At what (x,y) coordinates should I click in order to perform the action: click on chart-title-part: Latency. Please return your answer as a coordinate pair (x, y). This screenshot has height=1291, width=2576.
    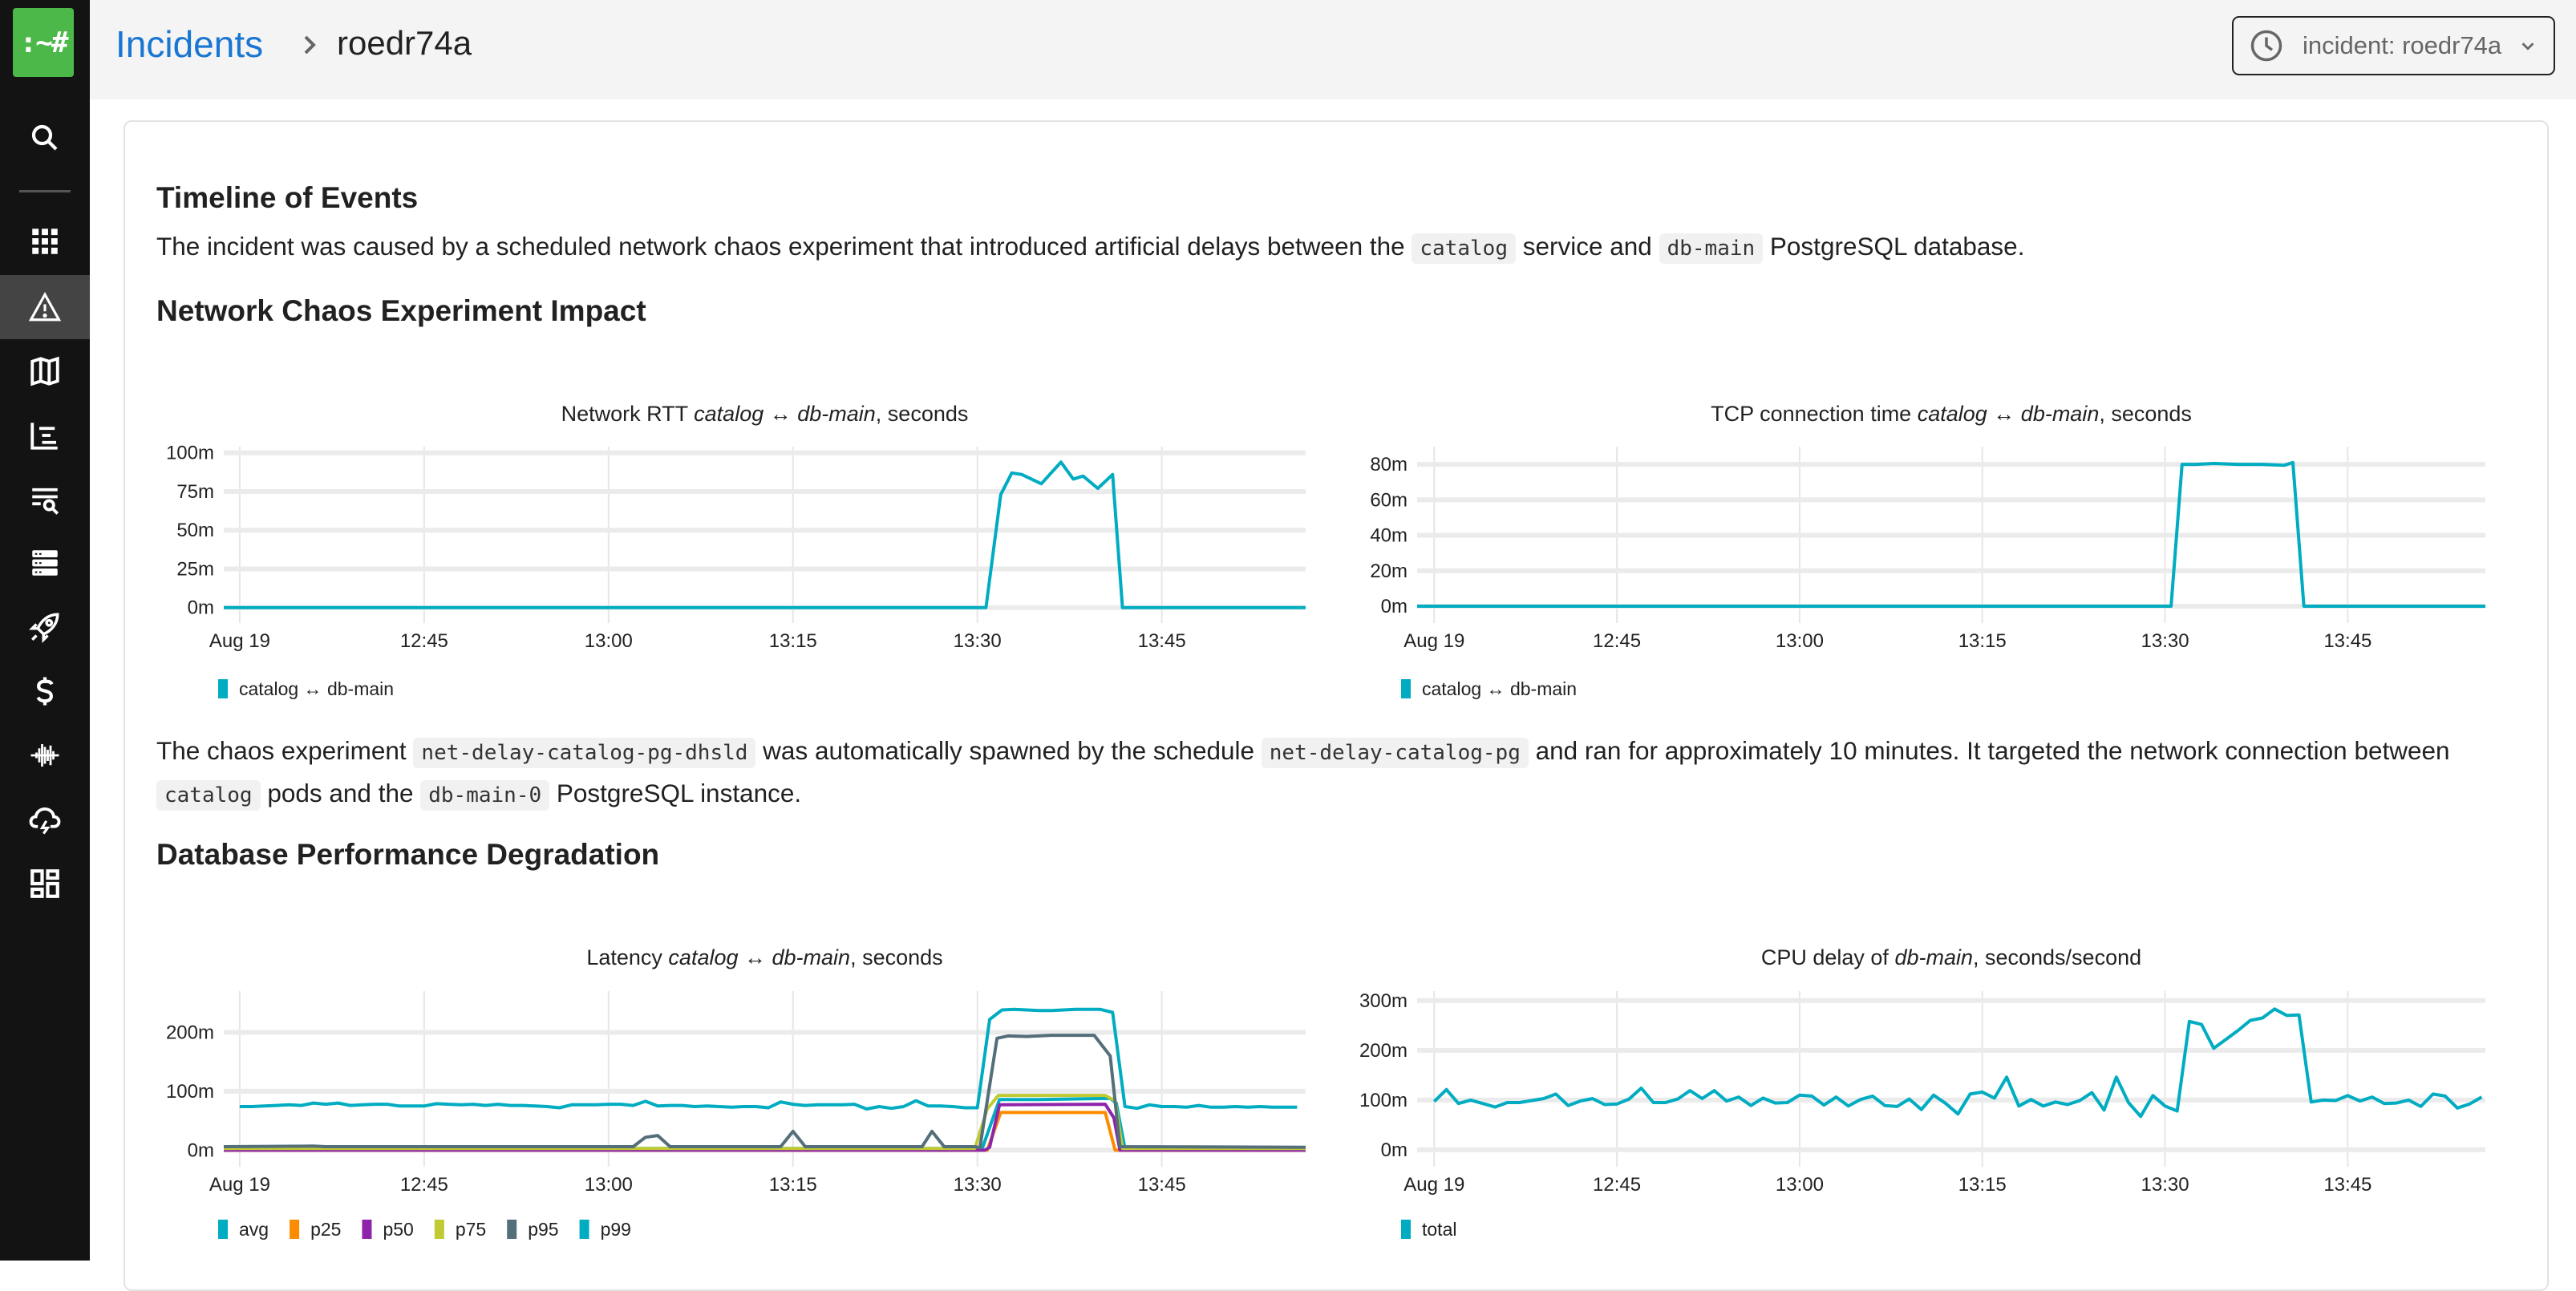
    Looking at the image, I should click on (627, 957).